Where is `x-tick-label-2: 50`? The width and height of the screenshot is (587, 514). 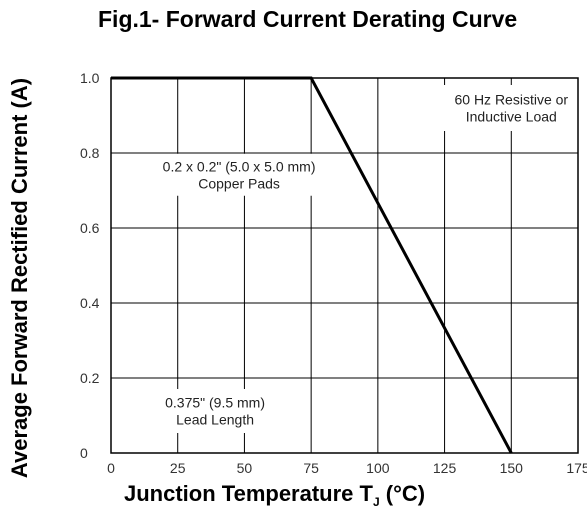 x-tick-label-2: 50 is located at coordinates (245, 468).